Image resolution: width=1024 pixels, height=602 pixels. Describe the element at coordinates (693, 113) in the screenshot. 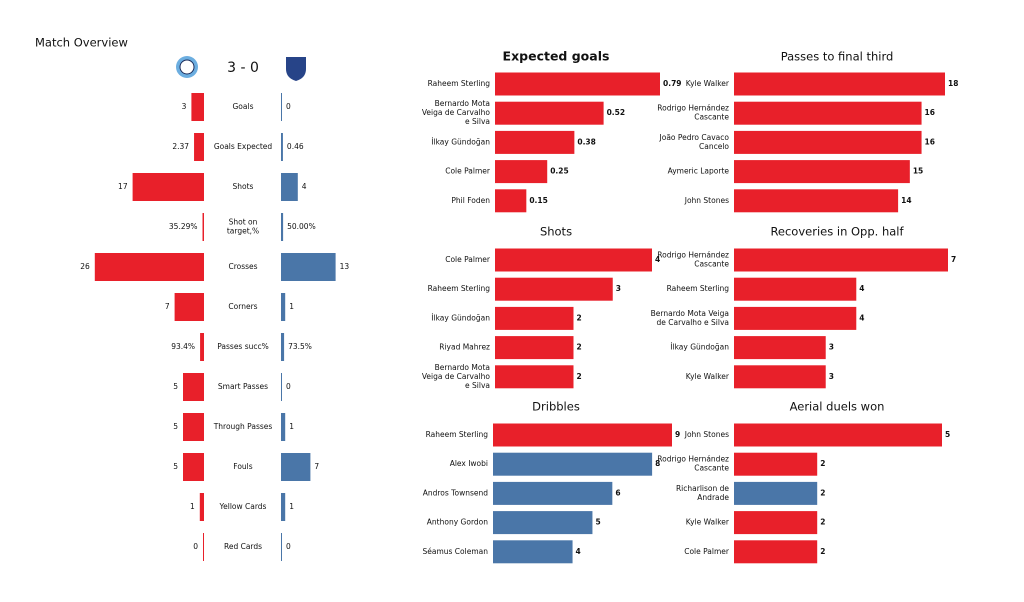

I see `player-label: Rodrigo Hernández Cascante` at that location.